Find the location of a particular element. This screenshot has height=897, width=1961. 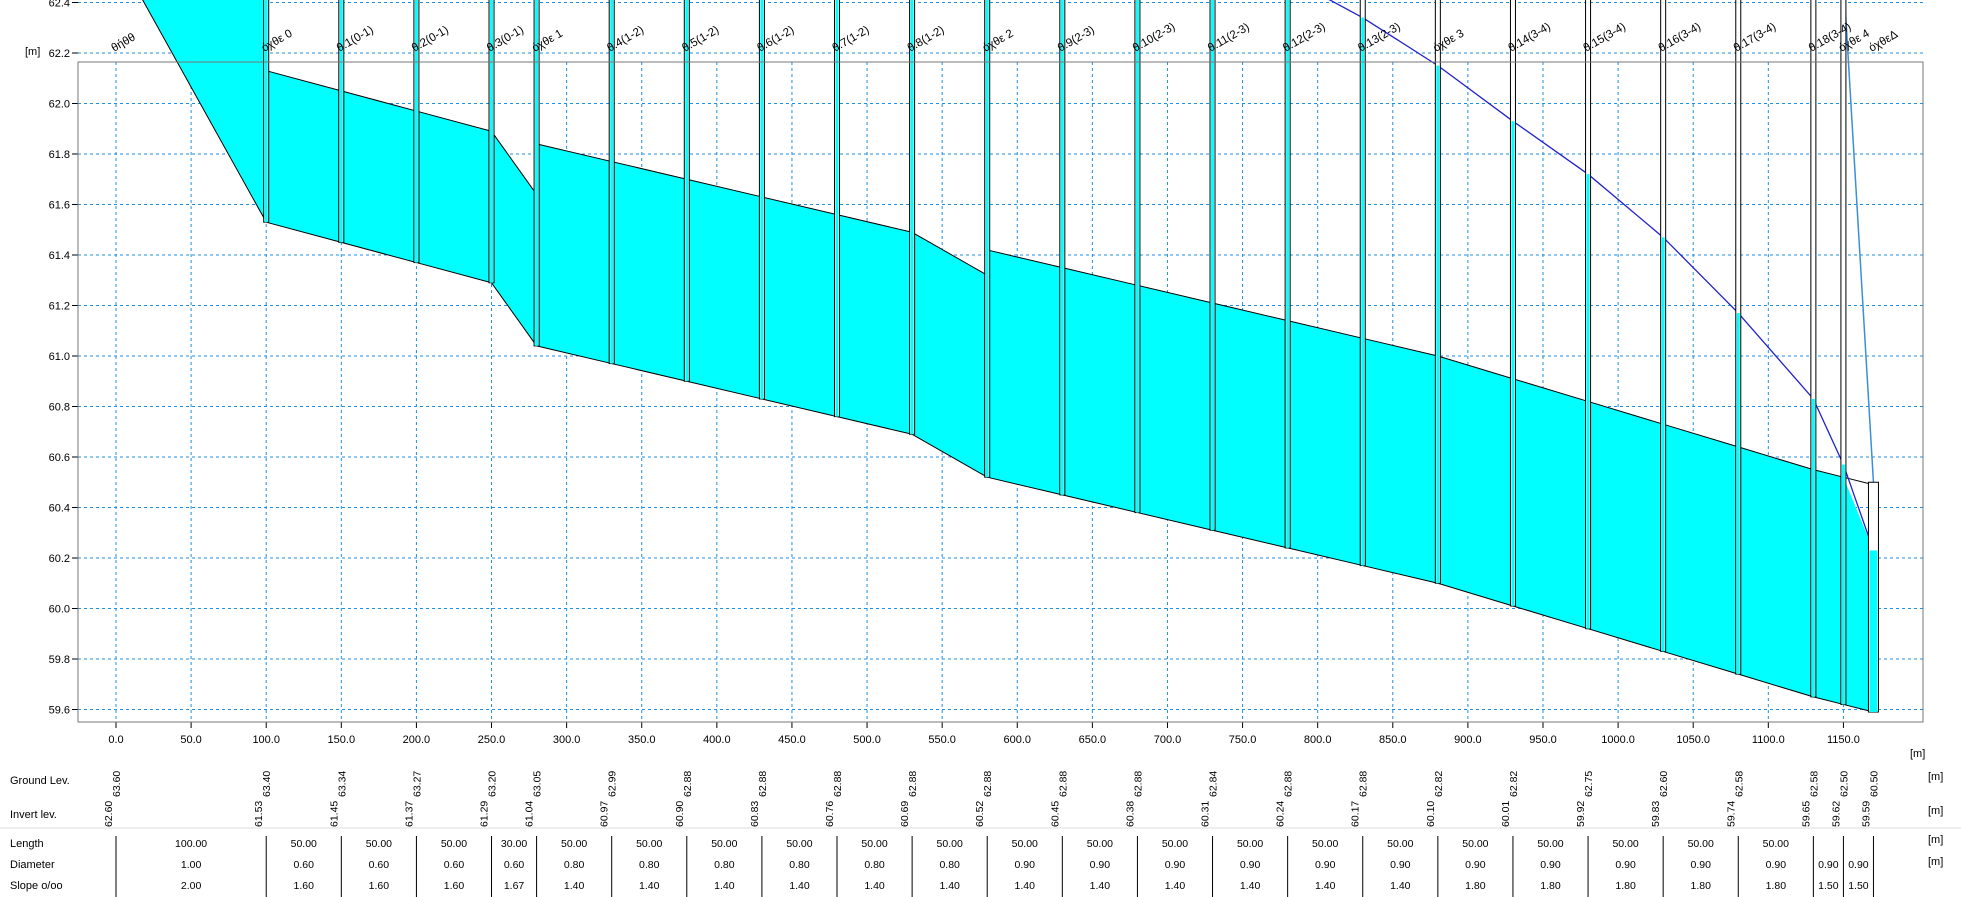

invert-level-value: 59.74 is located at coordinates (1731, 814).